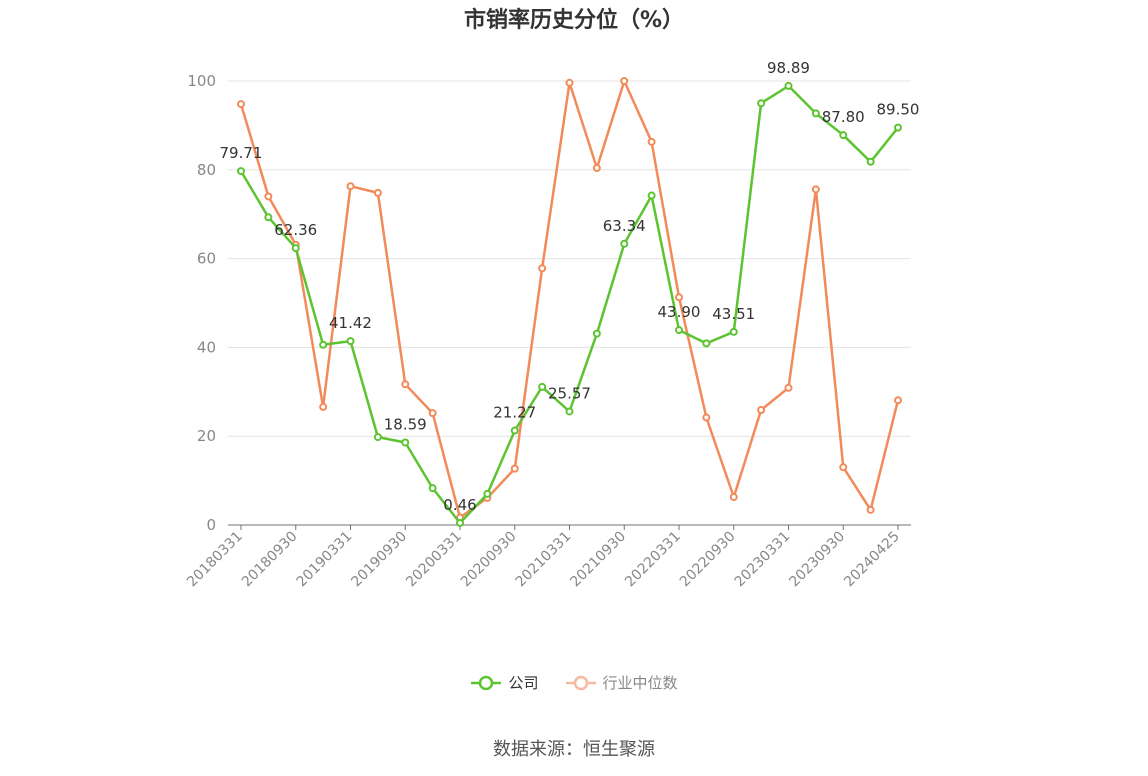 The width and height of the screenshot is (1148, 776). Describe the element at coordinates (379, 560) in the screenshot. I see `x-tick-label: 20190930` at that location.